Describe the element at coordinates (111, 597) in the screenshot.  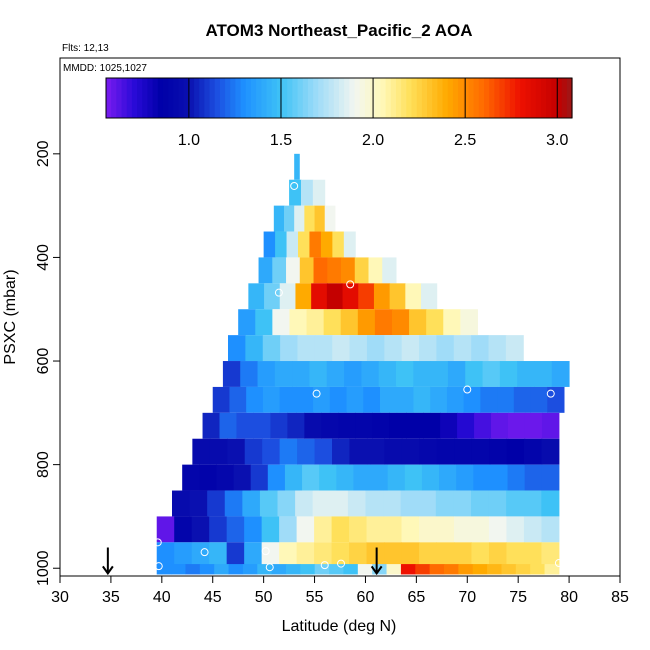
I see `x-tick-label: 35` at that location.